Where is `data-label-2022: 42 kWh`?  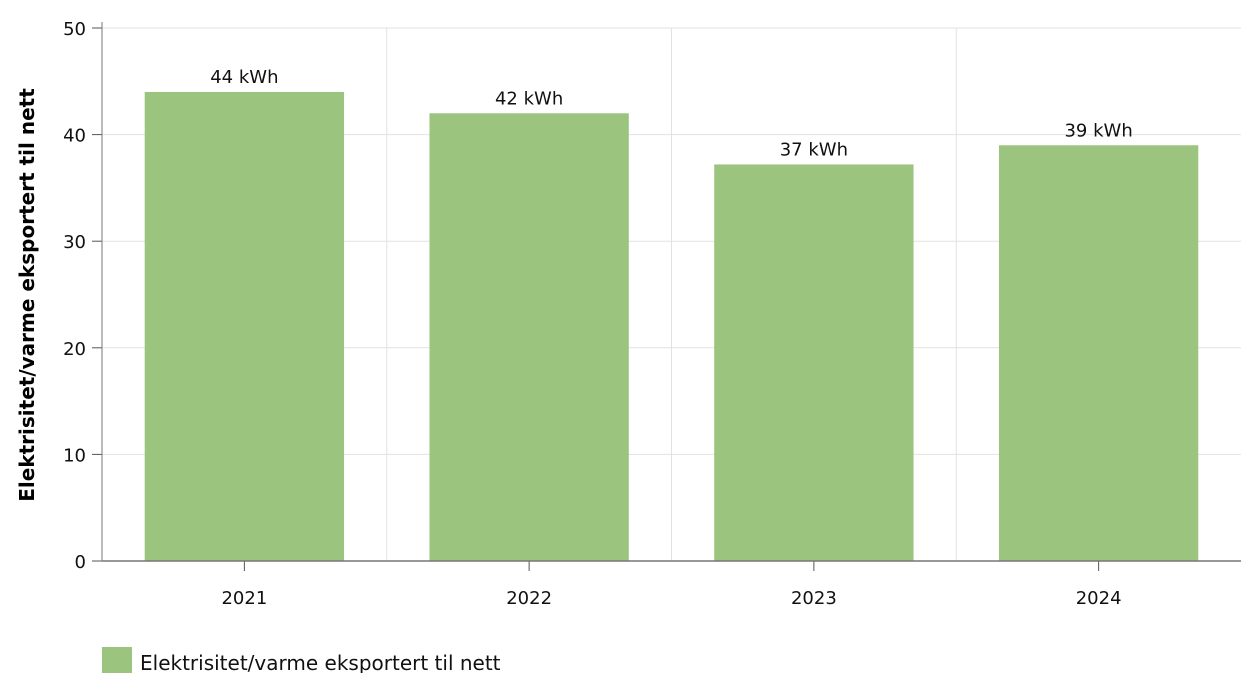
data-label-2022: 42 kWh is located at coordinates (529, 98).